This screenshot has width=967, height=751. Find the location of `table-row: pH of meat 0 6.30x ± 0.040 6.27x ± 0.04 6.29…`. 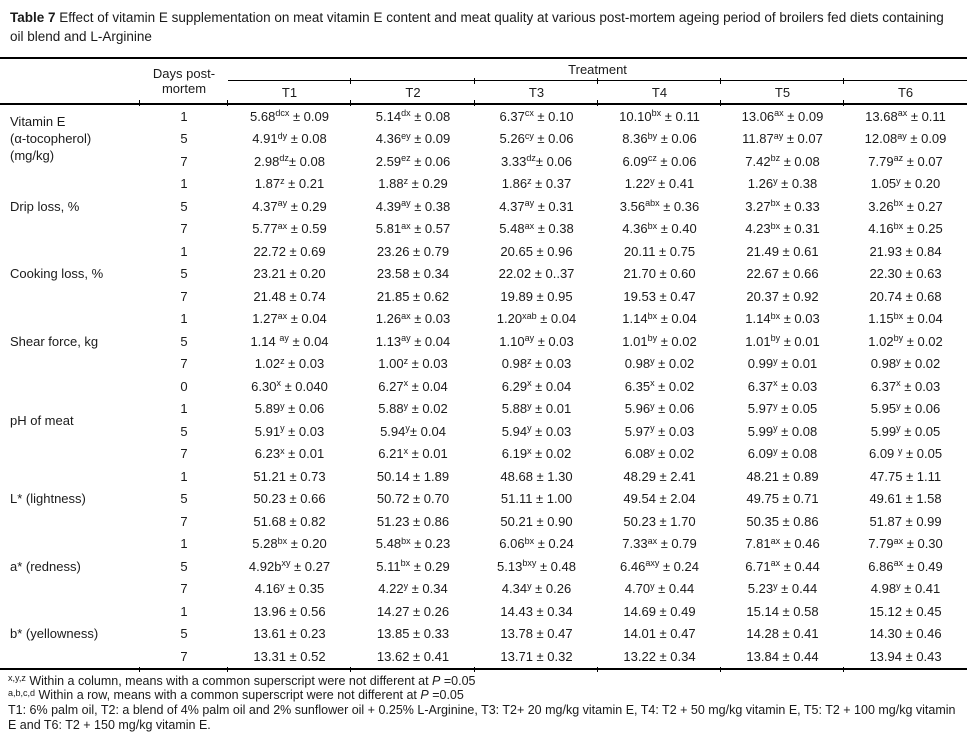

table-row: pH of meat 0 6.30x ± 0.040 6.27x ± 0.04 6.29… is located at coordinates (483, 401).